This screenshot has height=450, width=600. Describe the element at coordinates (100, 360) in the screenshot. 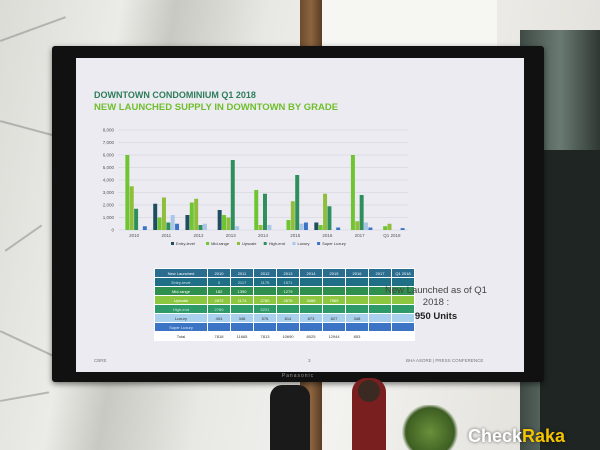

I see `footer-logo: CBRE` at that location.